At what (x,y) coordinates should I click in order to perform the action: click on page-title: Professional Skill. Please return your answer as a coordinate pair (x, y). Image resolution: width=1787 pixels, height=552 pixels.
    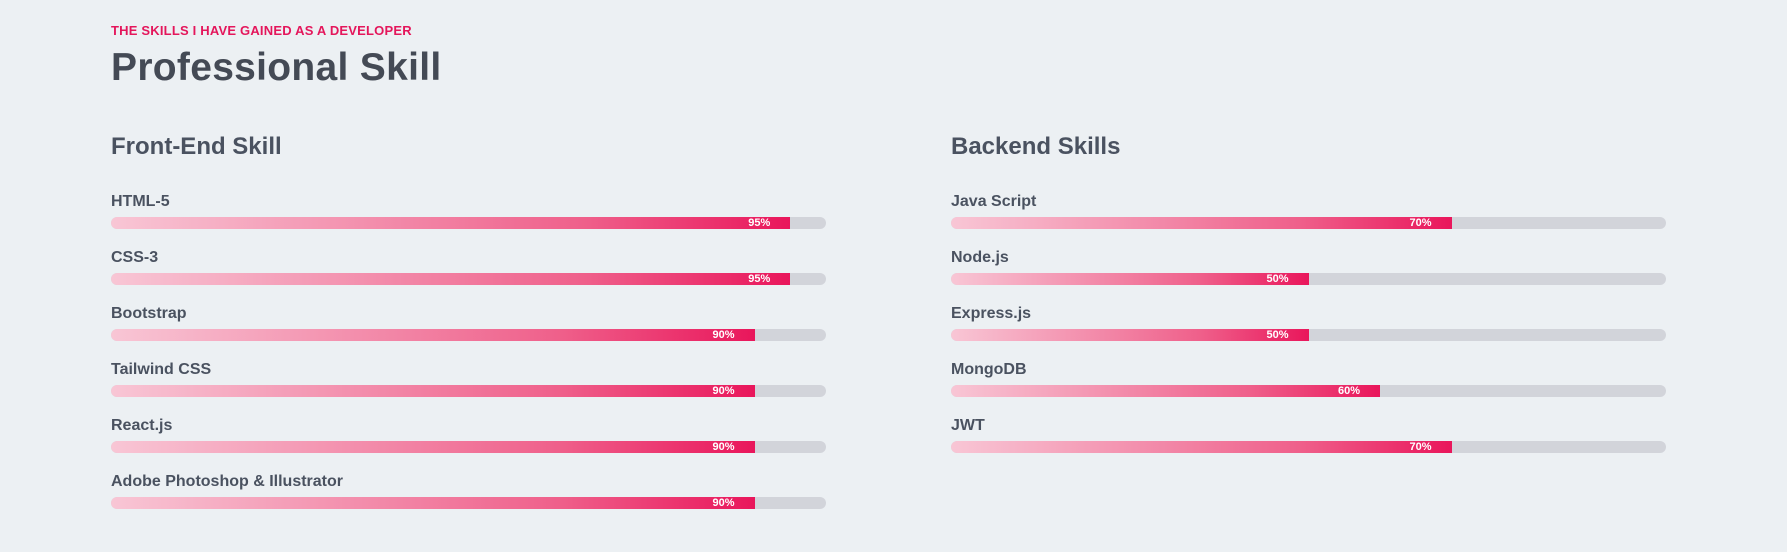
    Looking at the image, I should click on (276, 67).